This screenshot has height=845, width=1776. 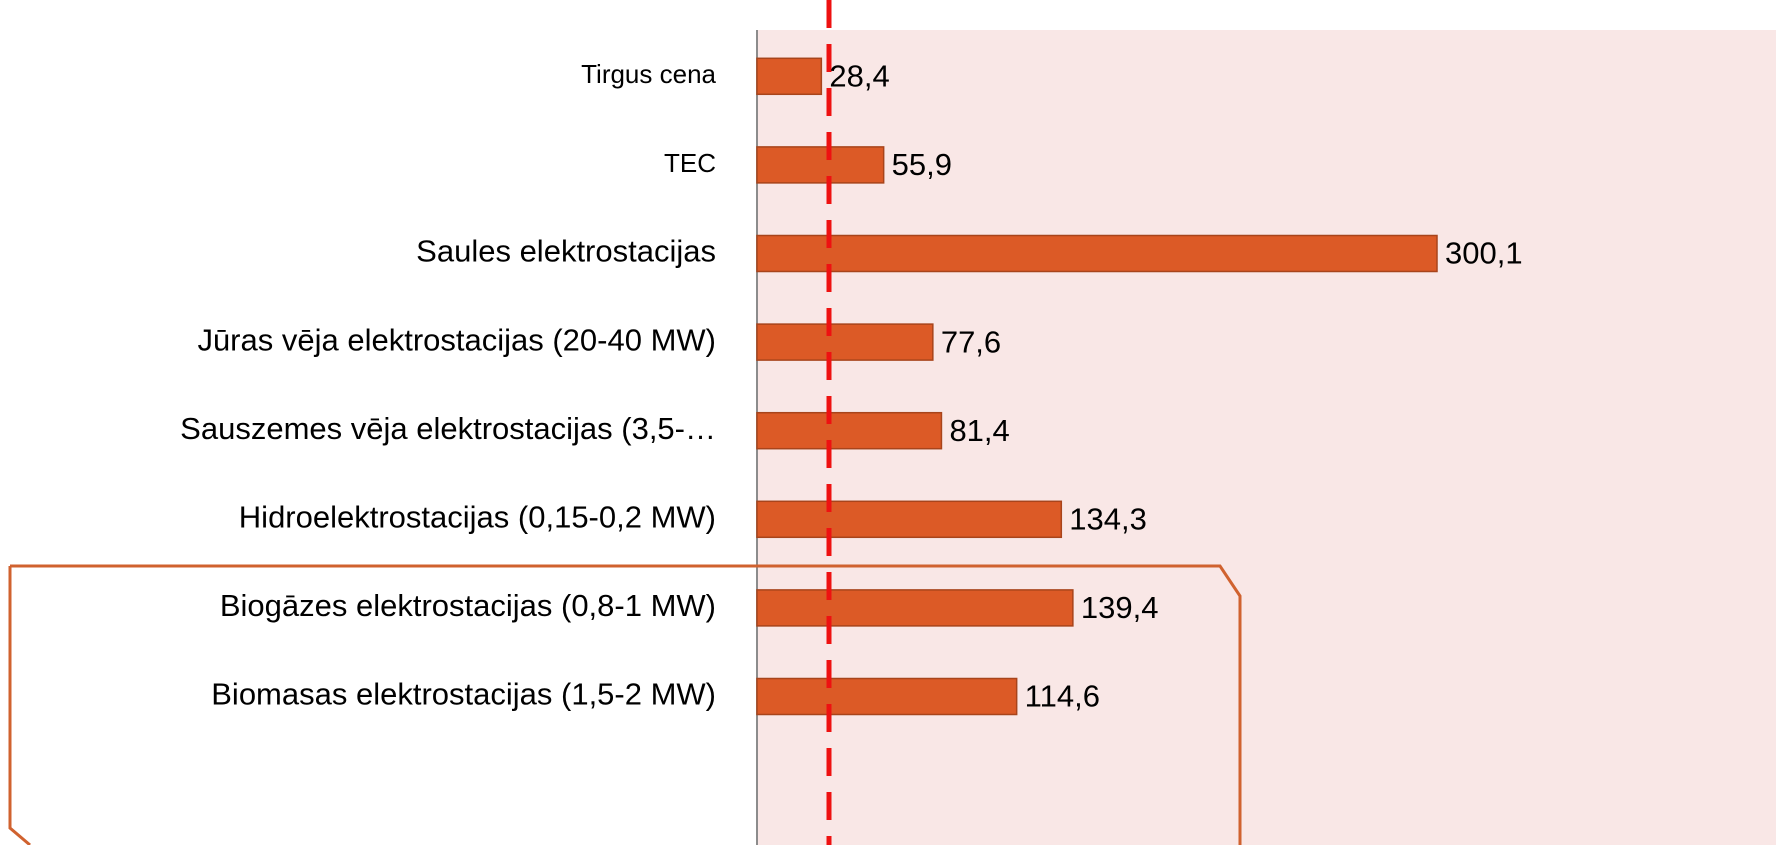 What do you see at coordinates (1484, 253) in the screenshot?
I see `value-label: 300,1` at bounding box center [1484, 253].